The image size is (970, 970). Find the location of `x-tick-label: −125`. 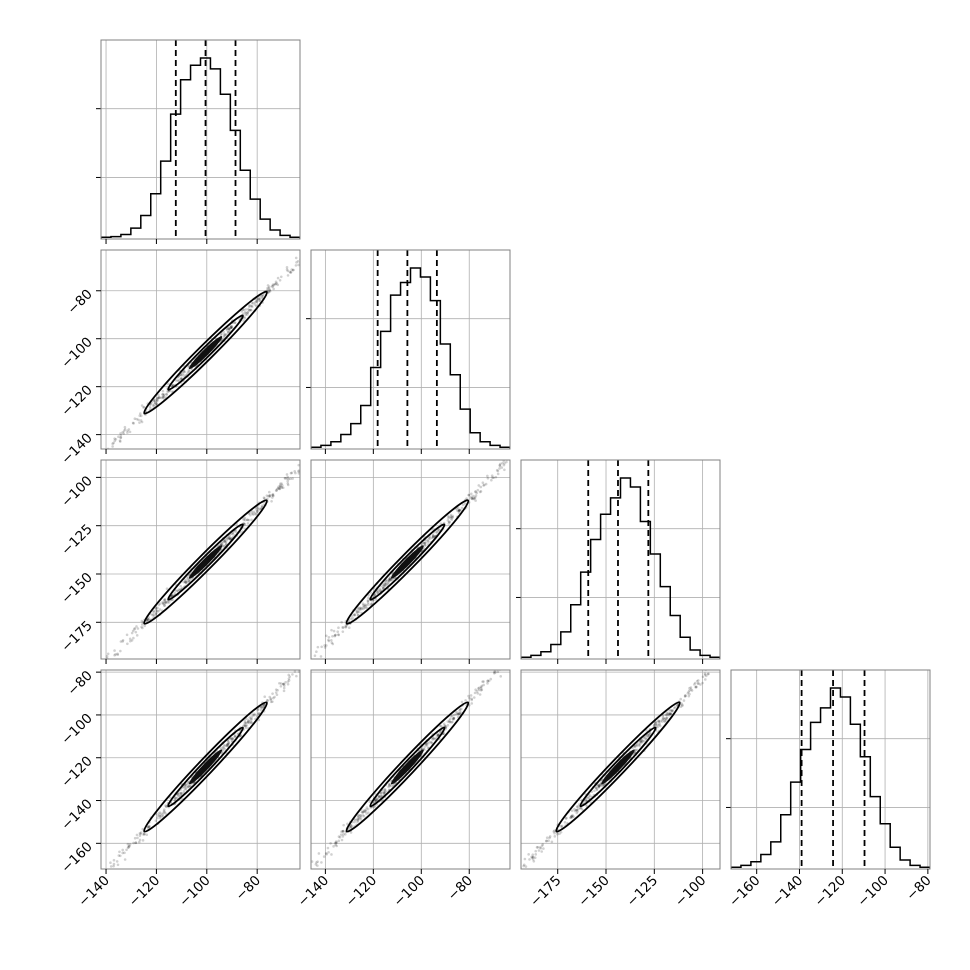

x-tick-label: −125 is located at coordinates (643, 892).